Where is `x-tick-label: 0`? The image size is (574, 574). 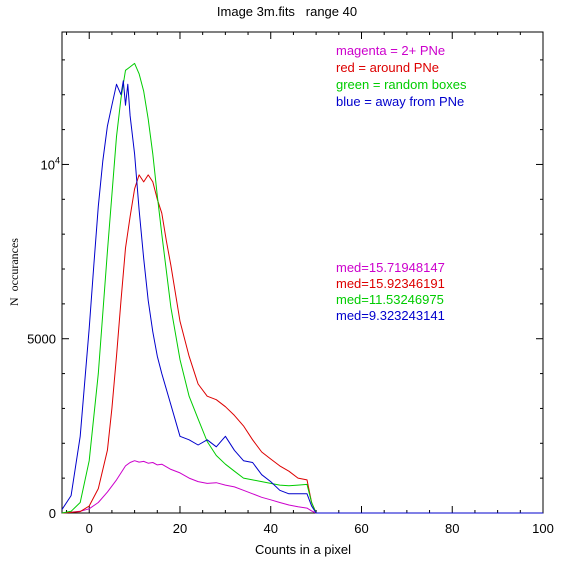
x-tick-label: 0 is located at coordinates (89, 528).